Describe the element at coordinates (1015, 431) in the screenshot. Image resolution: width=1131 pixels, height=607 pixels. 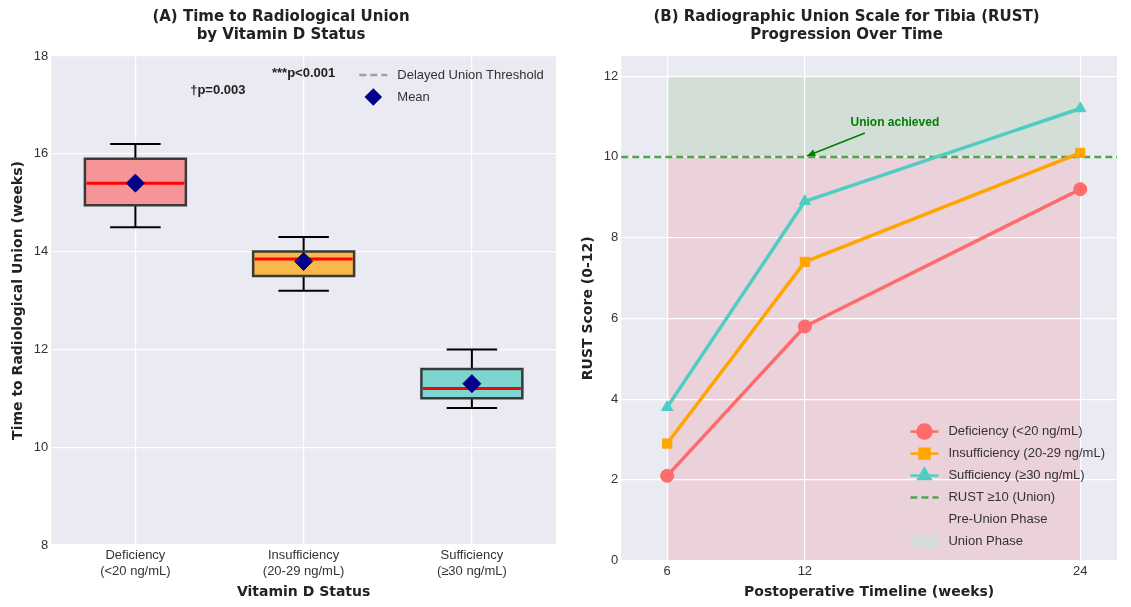
I see `legend-label: Deficiency (<20 ng/mL)` at that location.